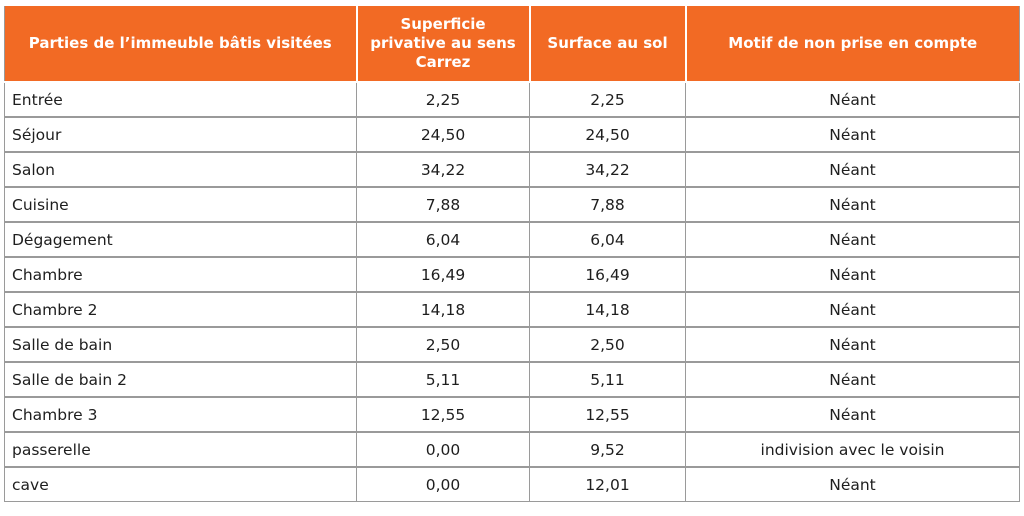 Image resolution: width=1024 pixels, height=516 pixels. Describe the element at coordinates (607, 274) in the screenshot. I see `floor-area-cell: 16,49` at that location.